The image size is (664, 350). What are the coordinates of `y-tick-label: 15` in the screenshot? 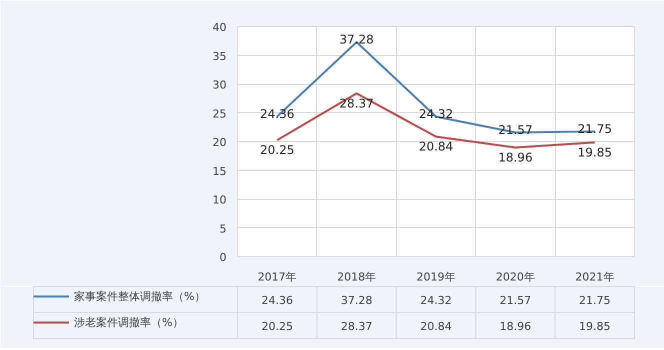 It's located at (219, 171).